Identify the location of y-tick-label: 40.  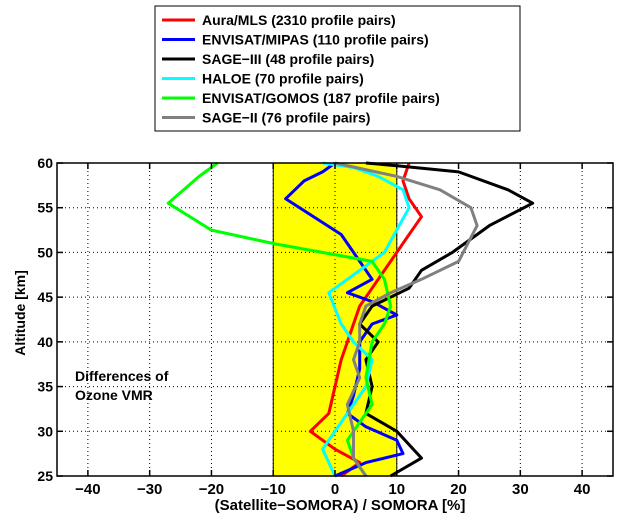
(45, 342).